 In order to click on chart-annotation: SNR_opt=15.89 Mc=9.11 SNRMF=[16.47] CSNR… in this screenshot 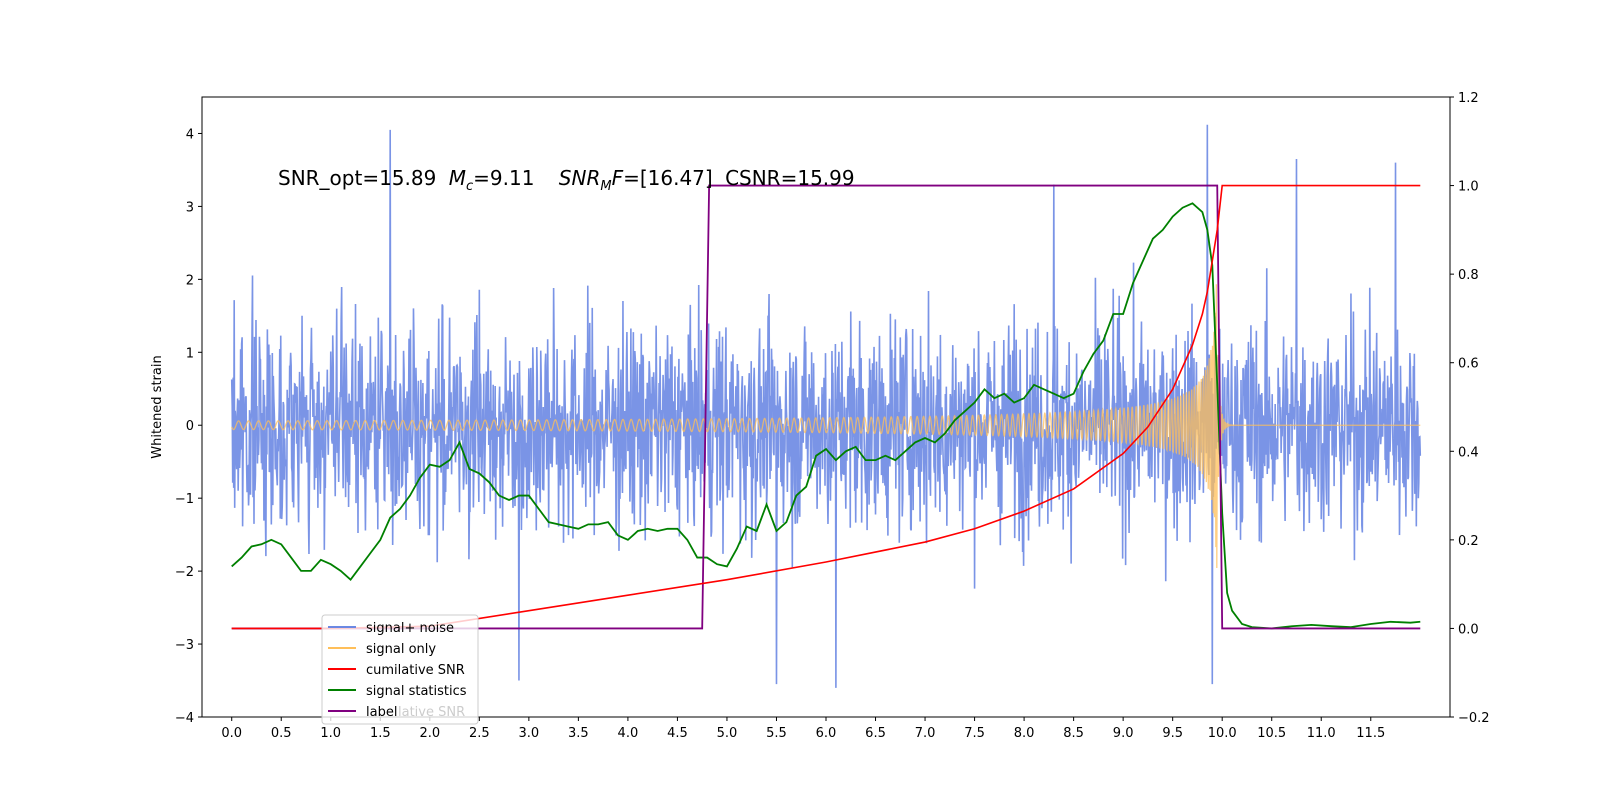, I will do `click(566, 180)`.